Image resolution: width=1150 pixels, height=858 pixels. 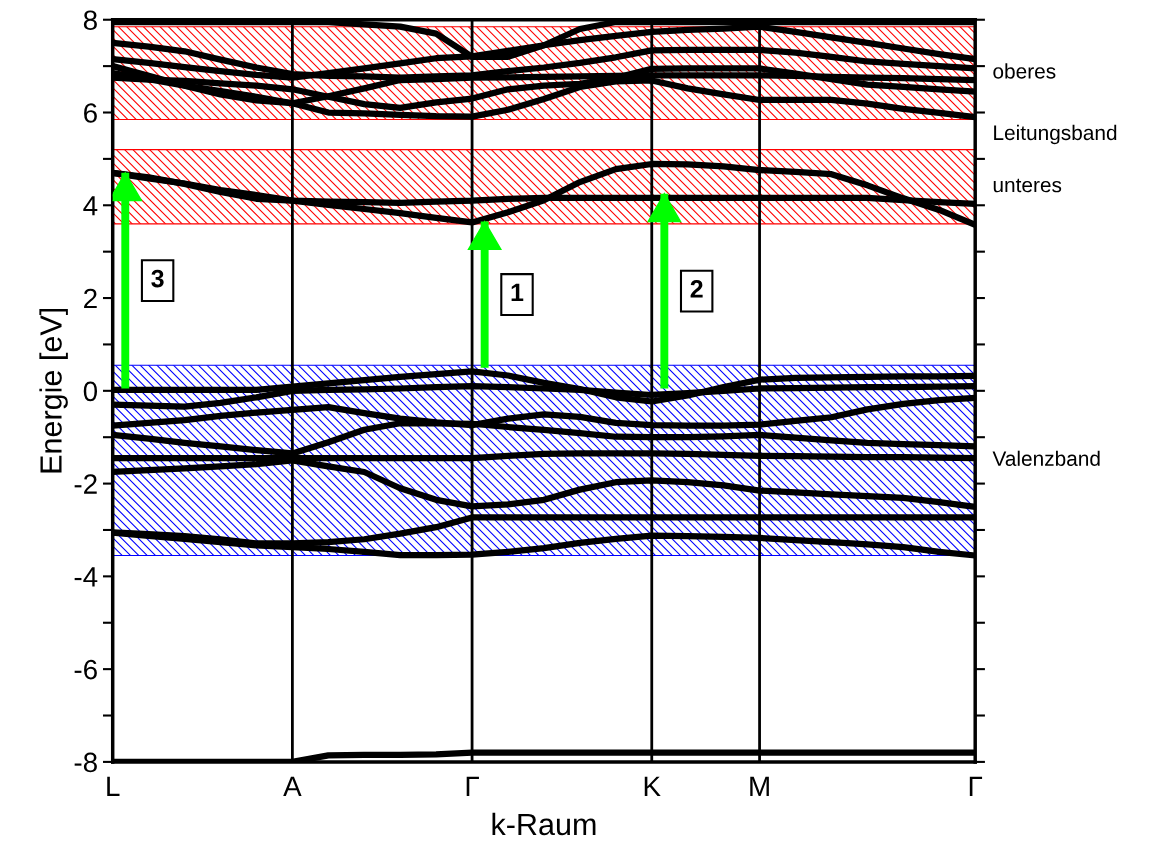 What do you see at coordinates (759, 786) in the screenshot?
I see `x-tick-label: M` at bounding box center [759, 786].